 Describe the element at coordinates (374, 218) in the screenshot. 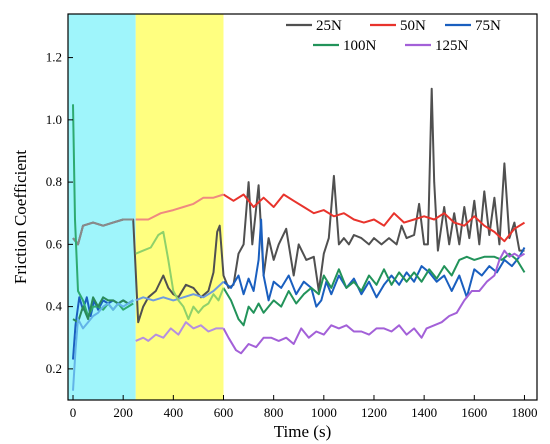

I see `series-line-50n` at that location.